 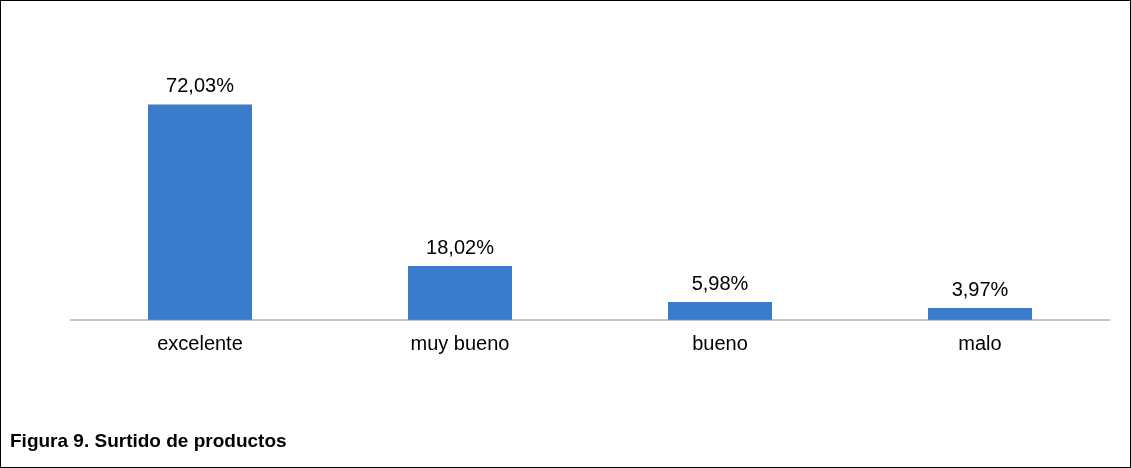 What do you see at coordinates (200, 343) in the screenshot?
I see `x-tick-label: excelente` at bounding box center [200, 343].